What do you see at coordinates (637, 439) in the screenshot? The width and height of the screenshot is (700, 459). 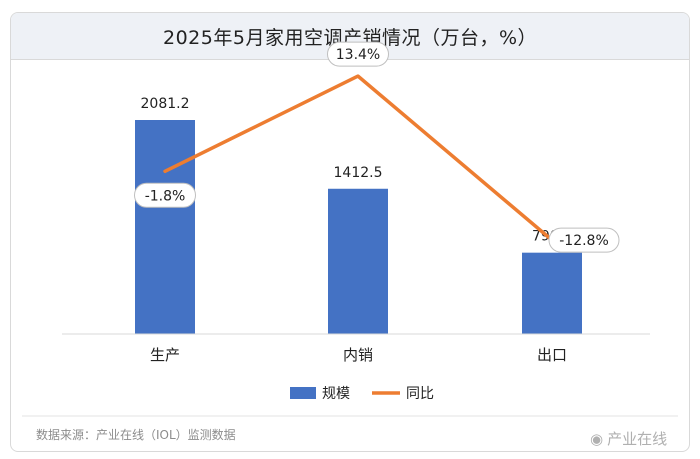 I see `corner-watermark-text: 产业在线` at bounding box center [637, 439].